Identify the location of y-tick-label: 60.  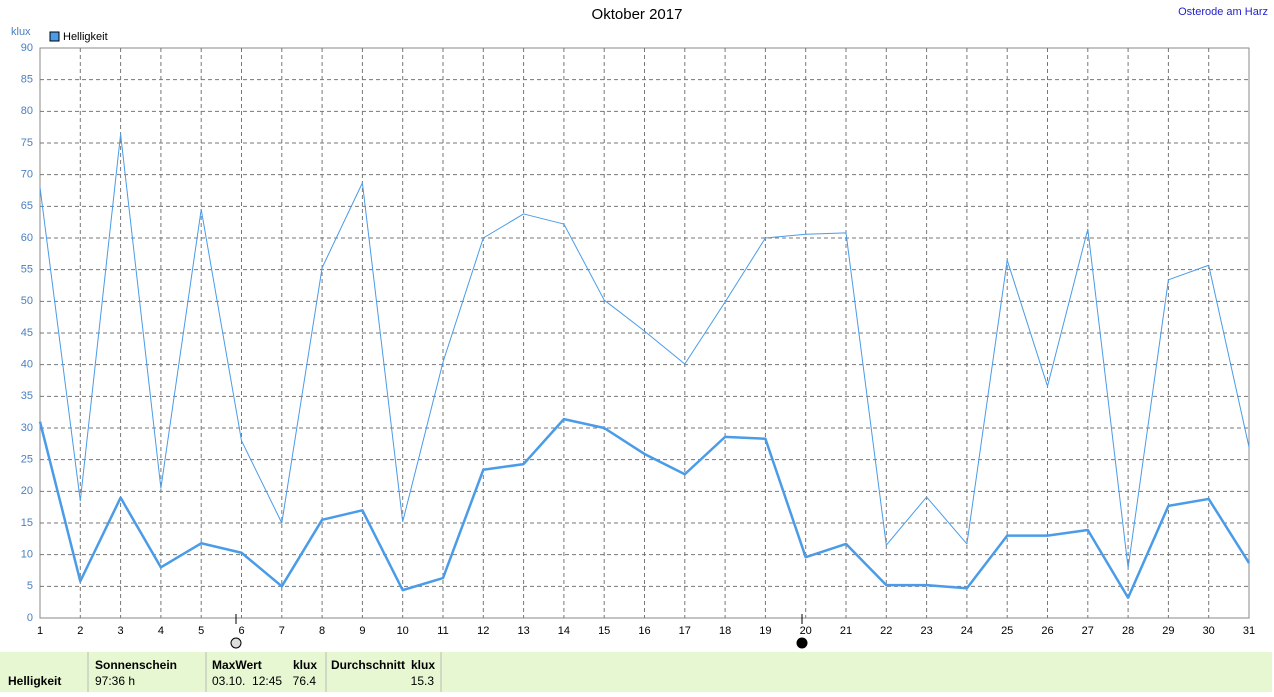
(27, 238).